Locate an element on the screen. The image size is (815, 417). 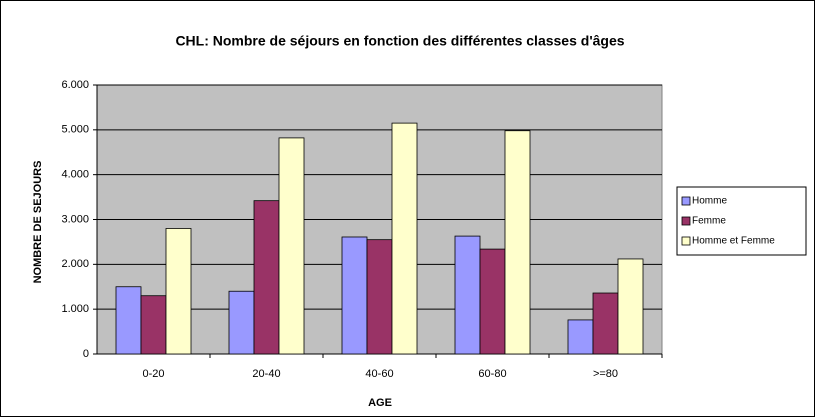
y-axis-label: NOMBRE DE SEJOURS is located at coordinates (38, 222).